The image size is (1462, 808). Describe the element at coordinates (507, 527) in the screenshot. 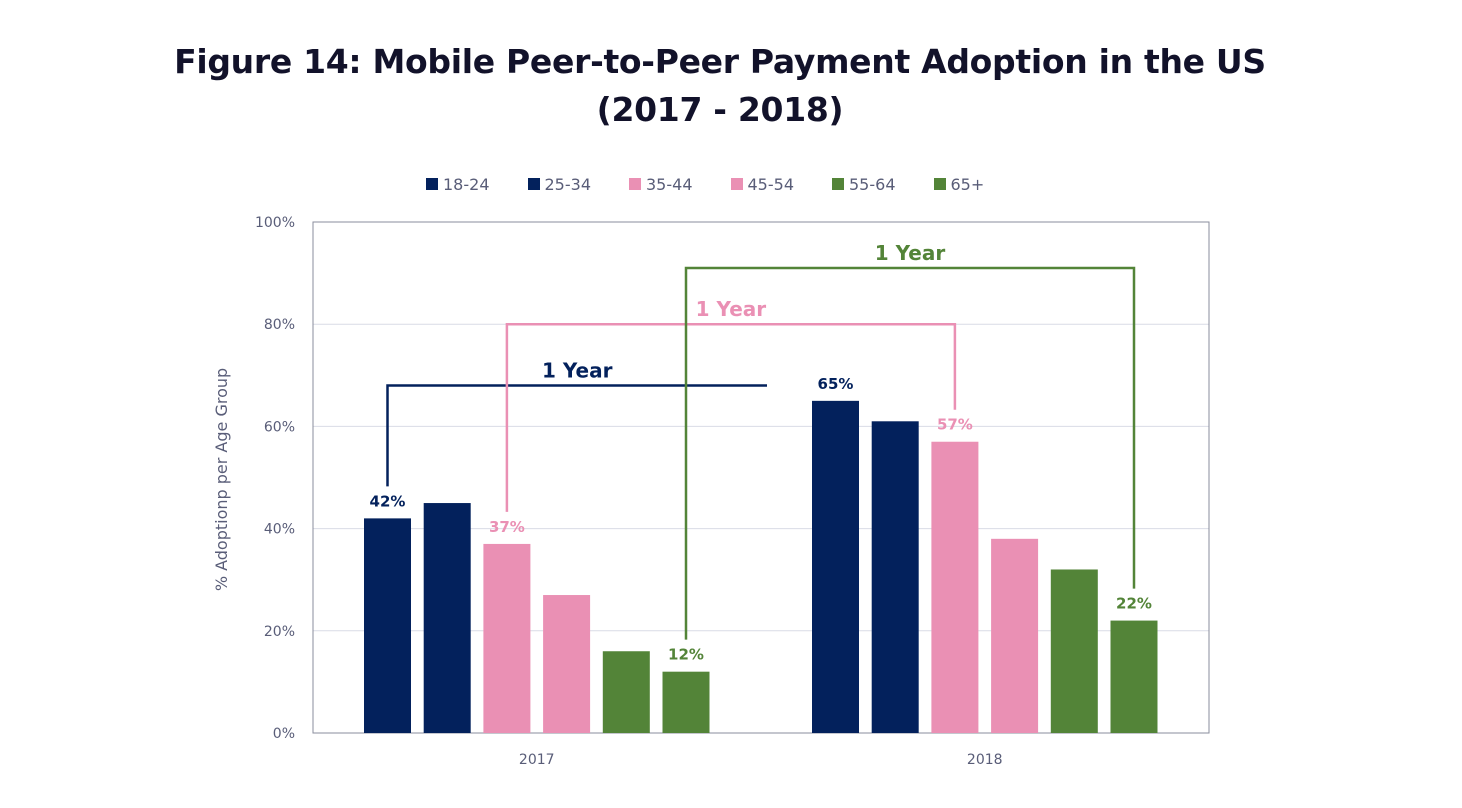

I see `data-label: 37%` at that location.